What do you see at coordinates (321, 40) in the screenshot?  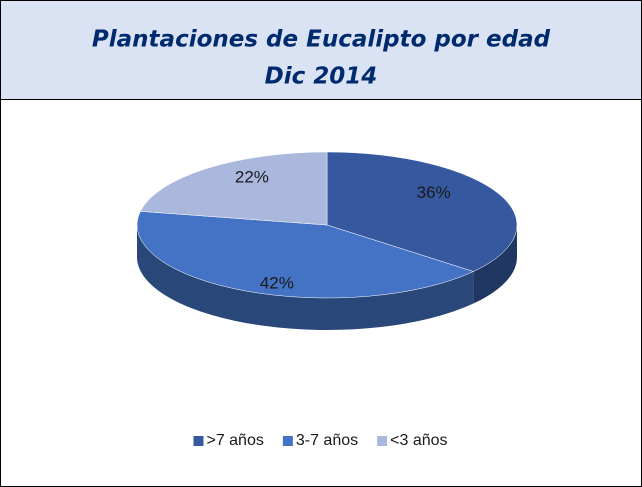 I see `chart-title: Plantaciones de Eucalipto por edad` at bounding box center [321, 40].